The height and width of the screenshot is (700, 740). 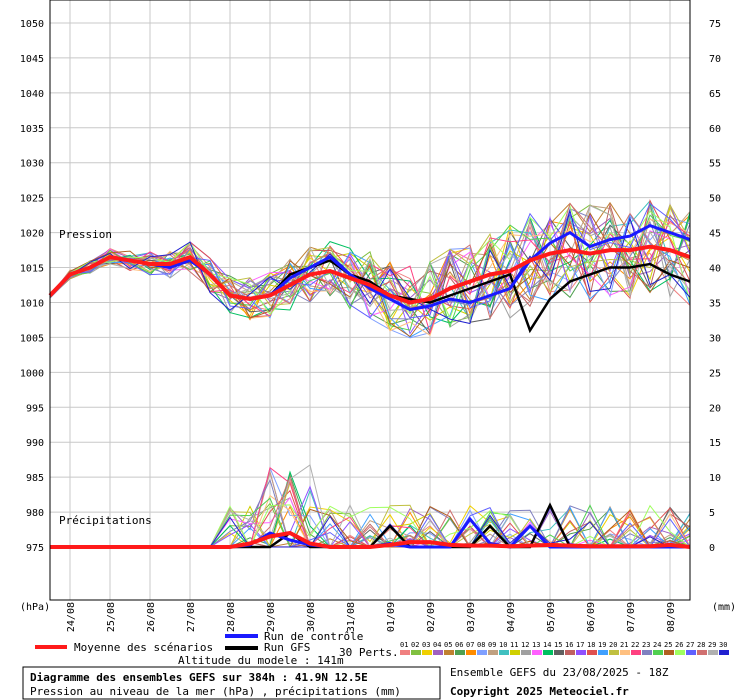 What do you see at coordinates (151, 617) in the screenshot?
I see `date-tick-label: 26/08` at bounding box center [151, 617].